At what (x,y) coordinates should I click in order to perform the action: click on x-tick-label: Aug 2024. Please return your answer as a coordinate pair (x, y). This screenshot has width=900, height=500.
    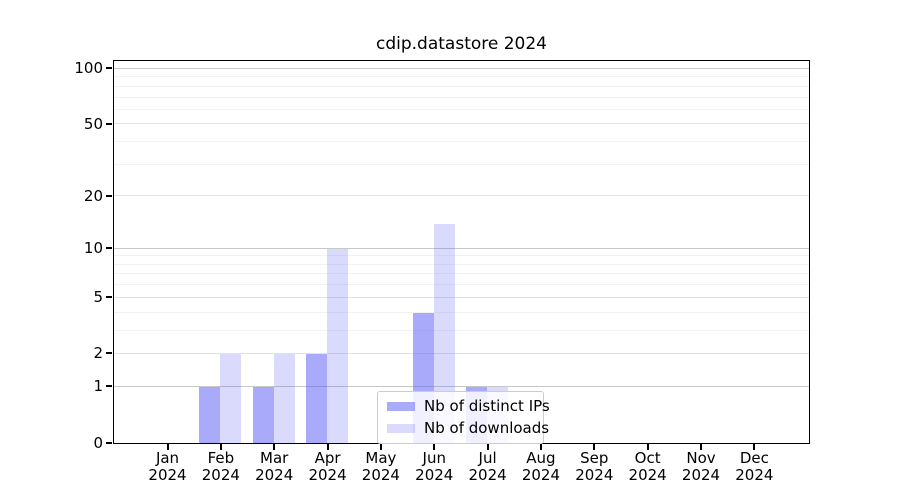
    Looking at the image, I should click on (541, 467).